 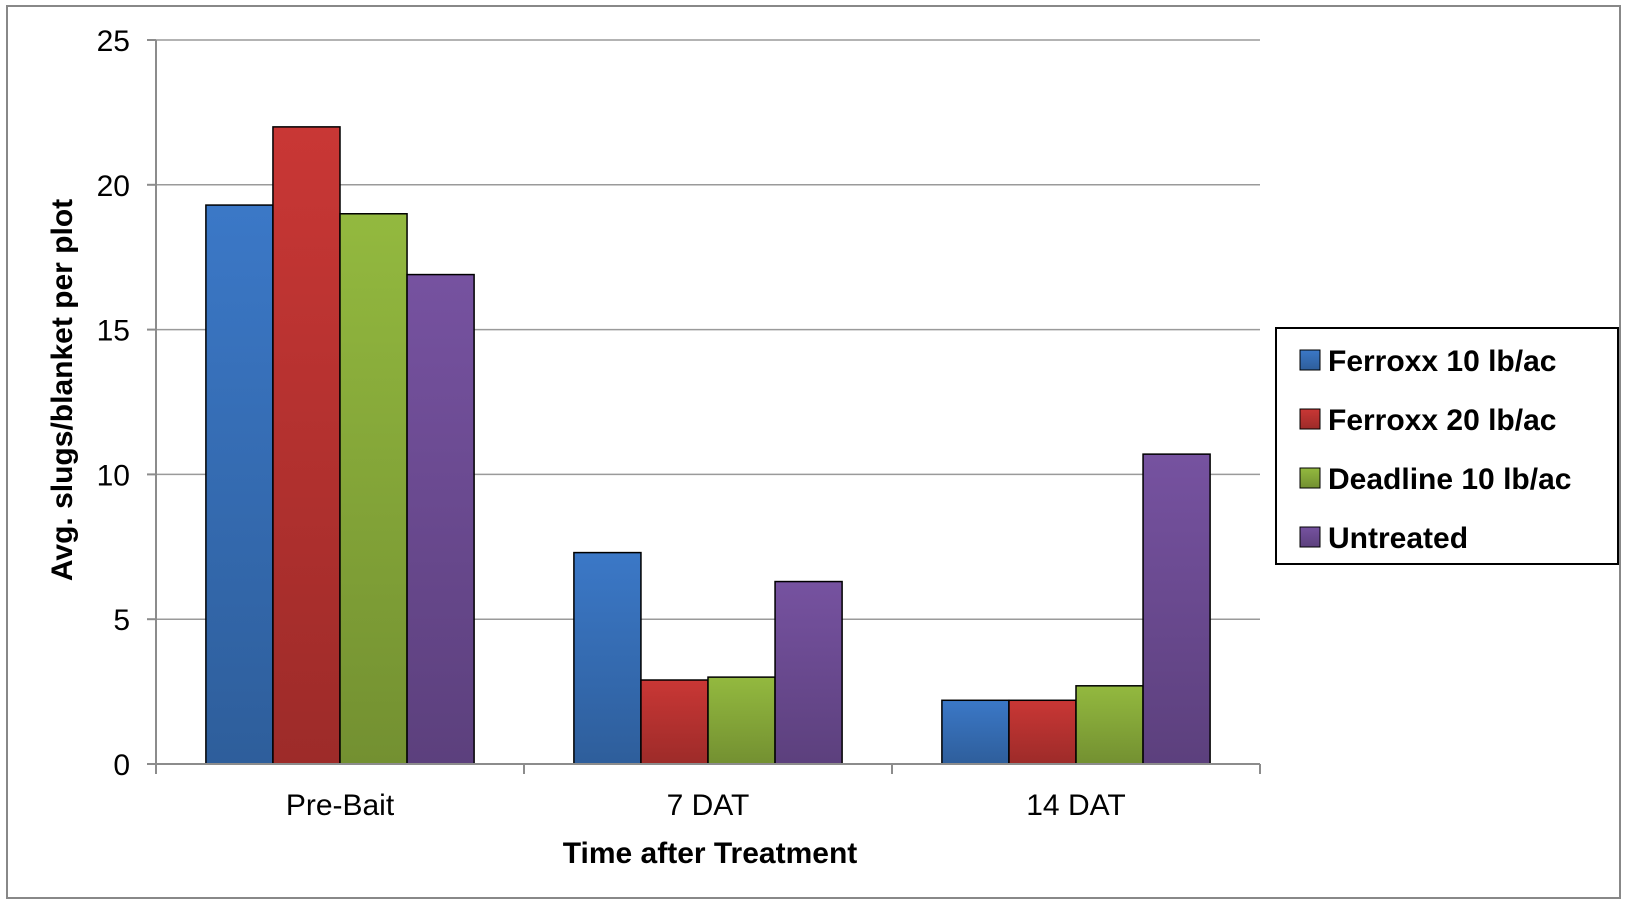 I want to click on legend-label: Deadline 10 lb/ac, so click(x=1449, y=479).